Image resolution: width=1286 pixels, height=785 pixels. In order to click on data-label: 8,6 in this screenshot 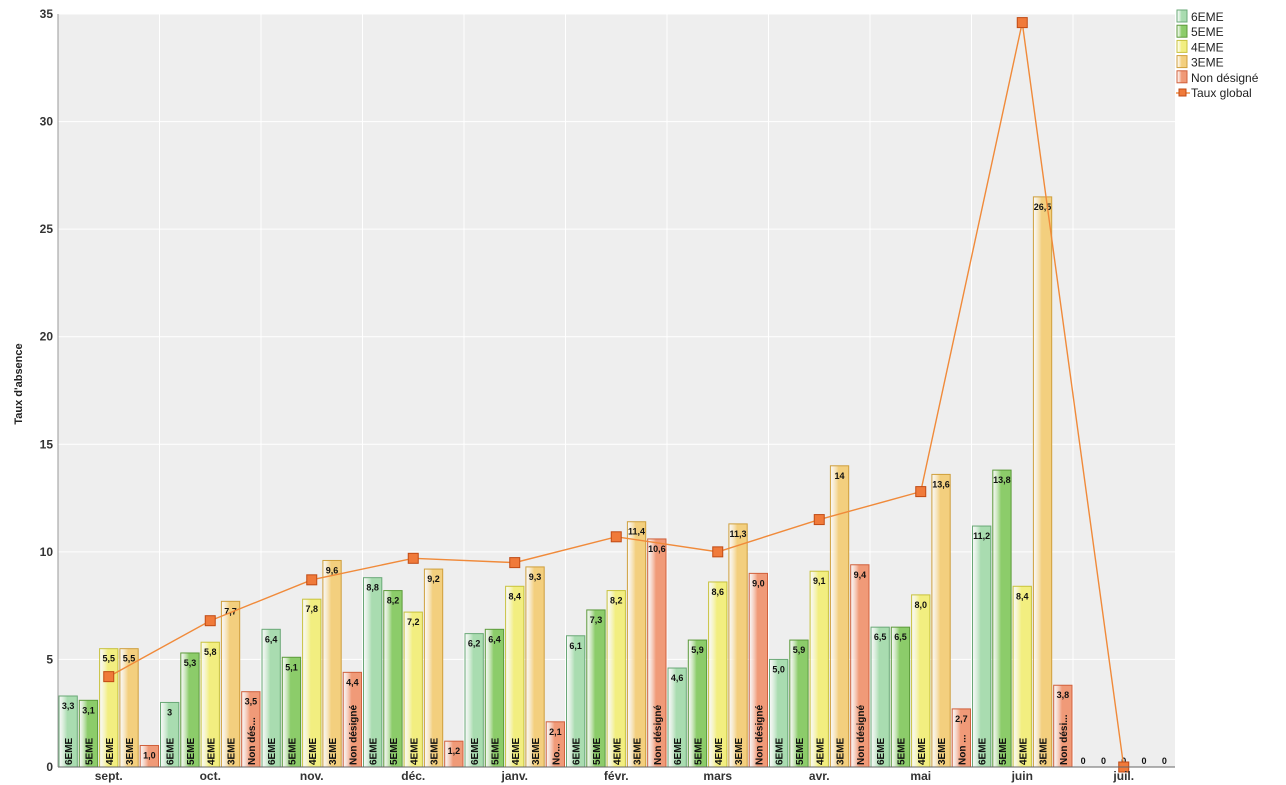, I will do `click(717, 592)`.